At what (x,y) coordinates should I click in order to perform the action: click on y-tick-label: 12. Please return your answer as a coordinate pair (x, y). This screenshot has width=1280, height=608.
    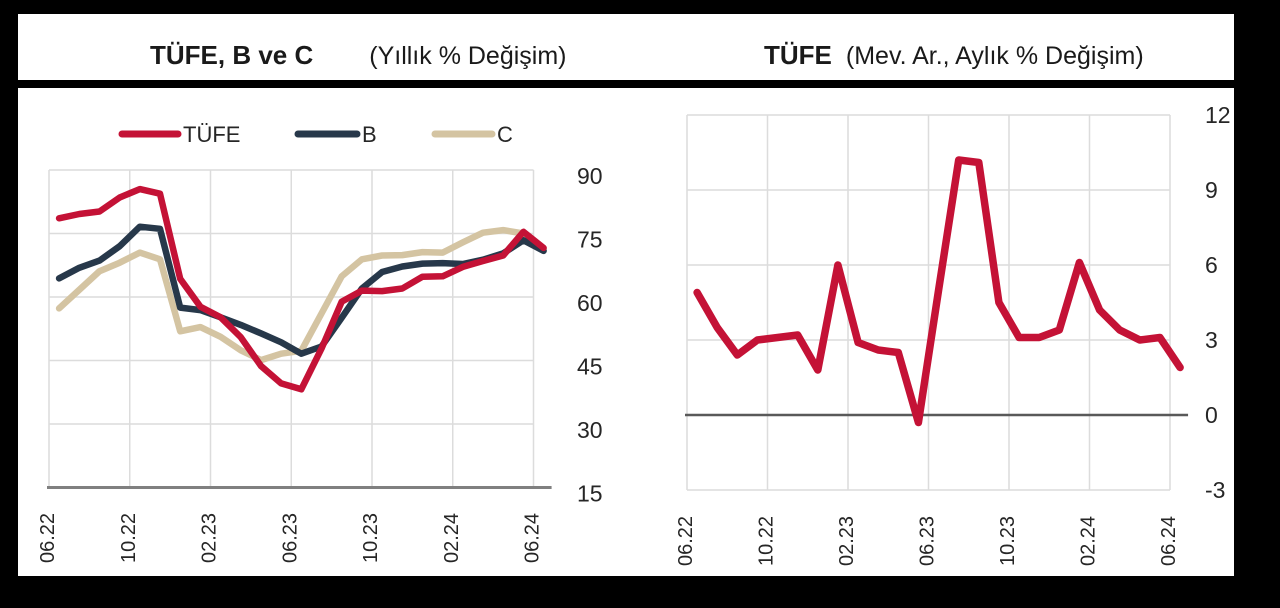
    Looking at the image, I should click on (1218, 115).